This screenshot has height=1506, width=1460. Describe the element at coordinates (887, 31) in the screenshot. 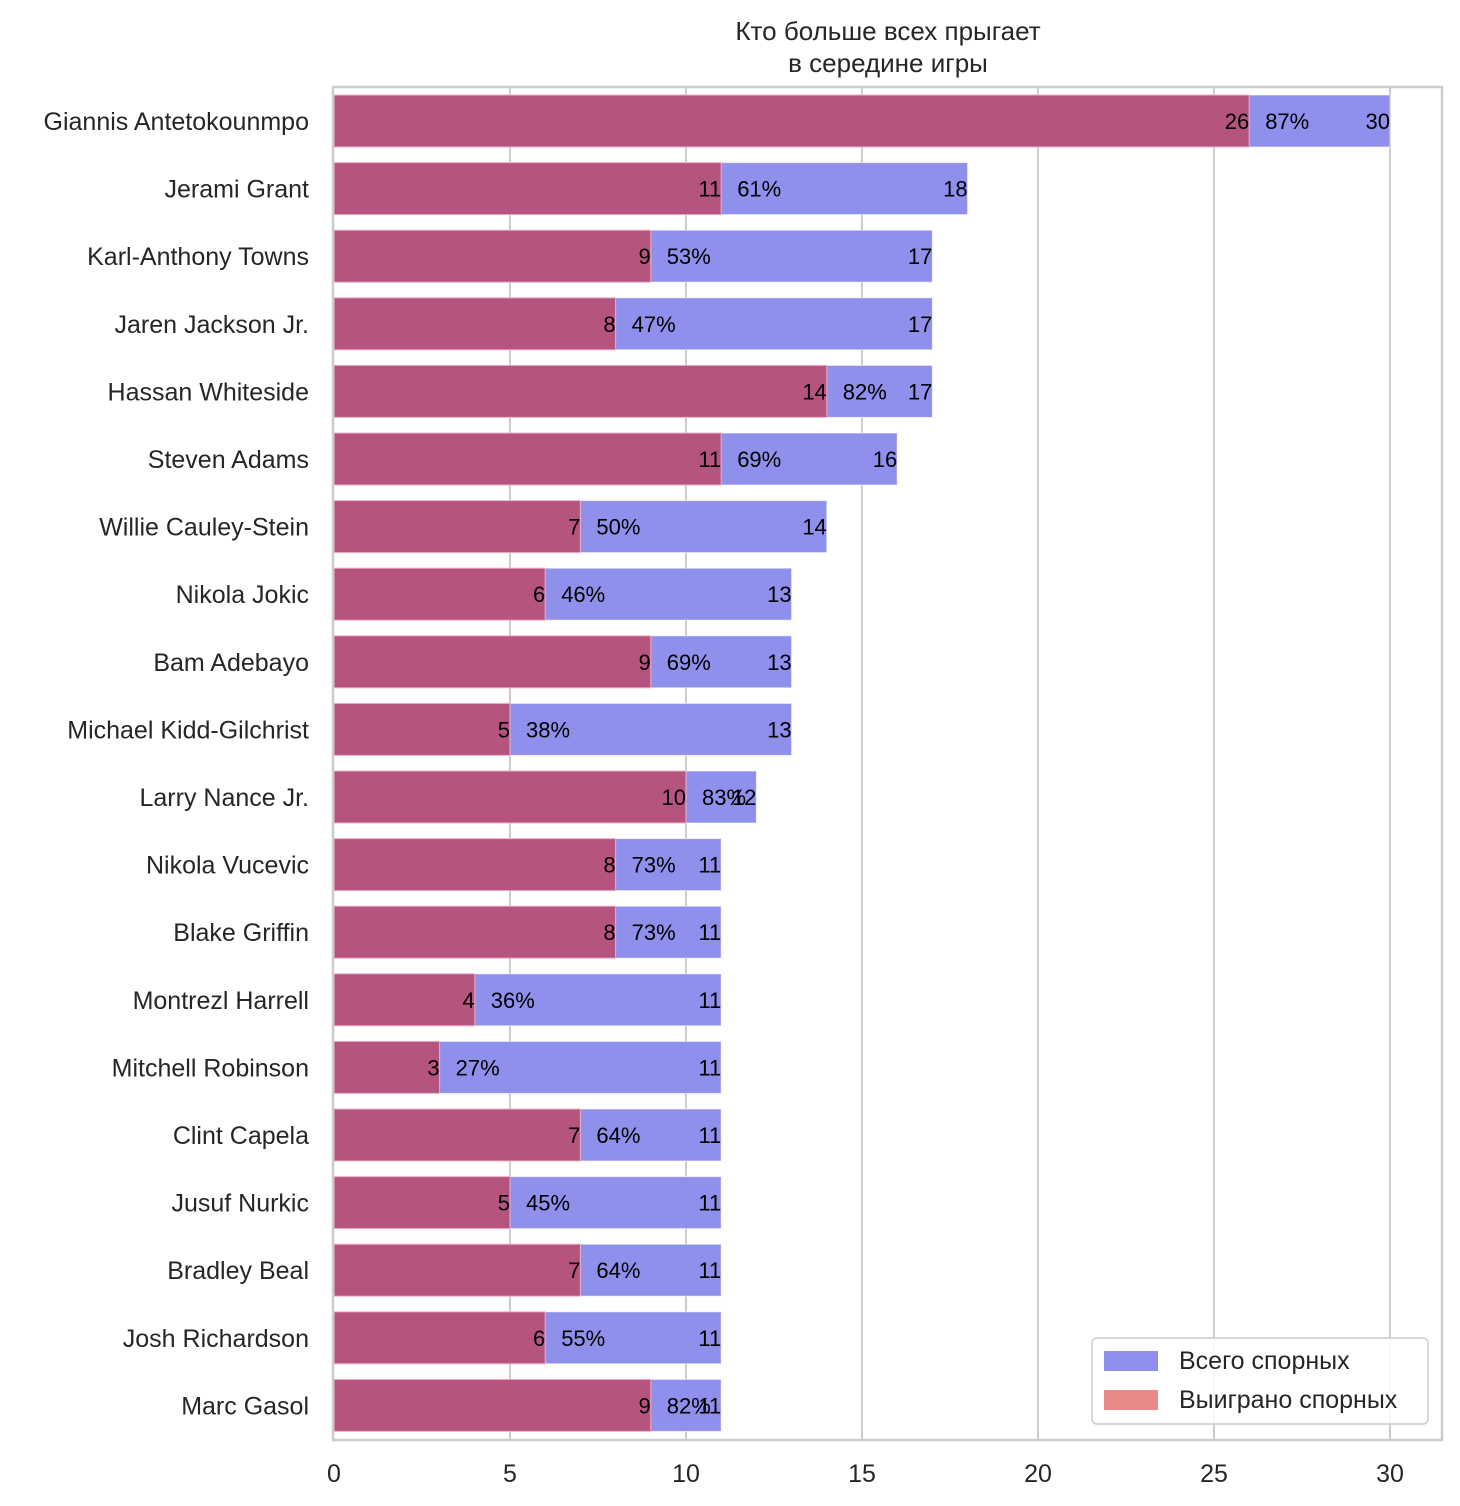

I see `chart-title-line-1: Кто больше всех прыгает` at that location.